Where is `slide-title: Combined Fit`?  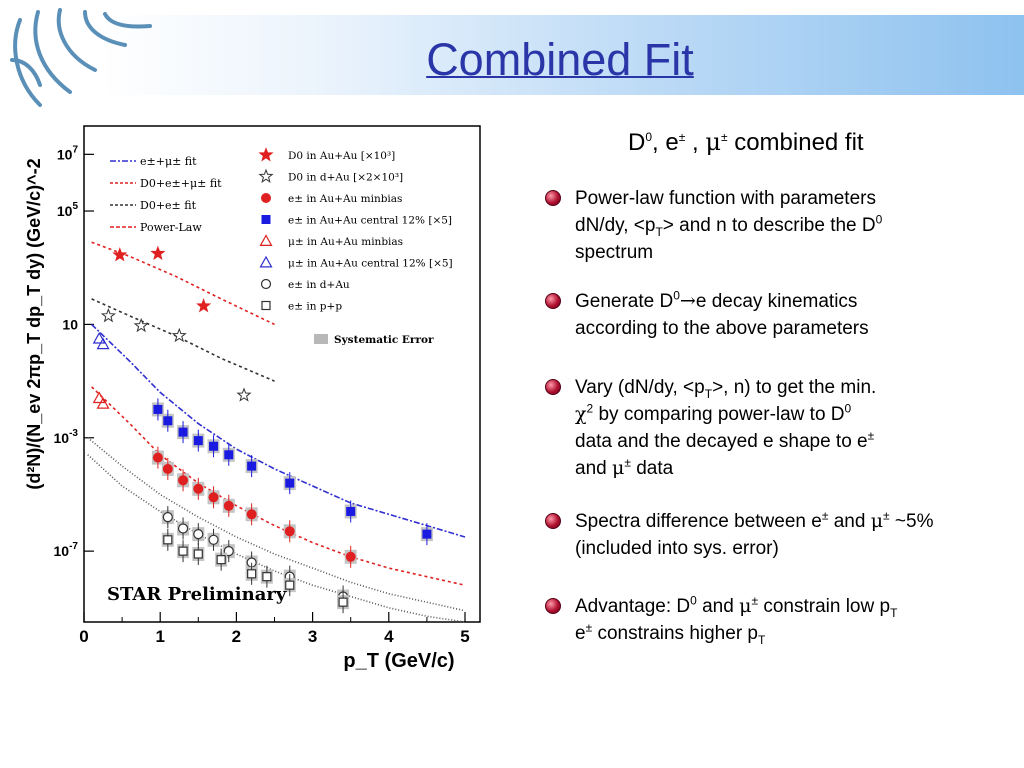 slide-title: Combined Fit is located at coordinates (560, 59).